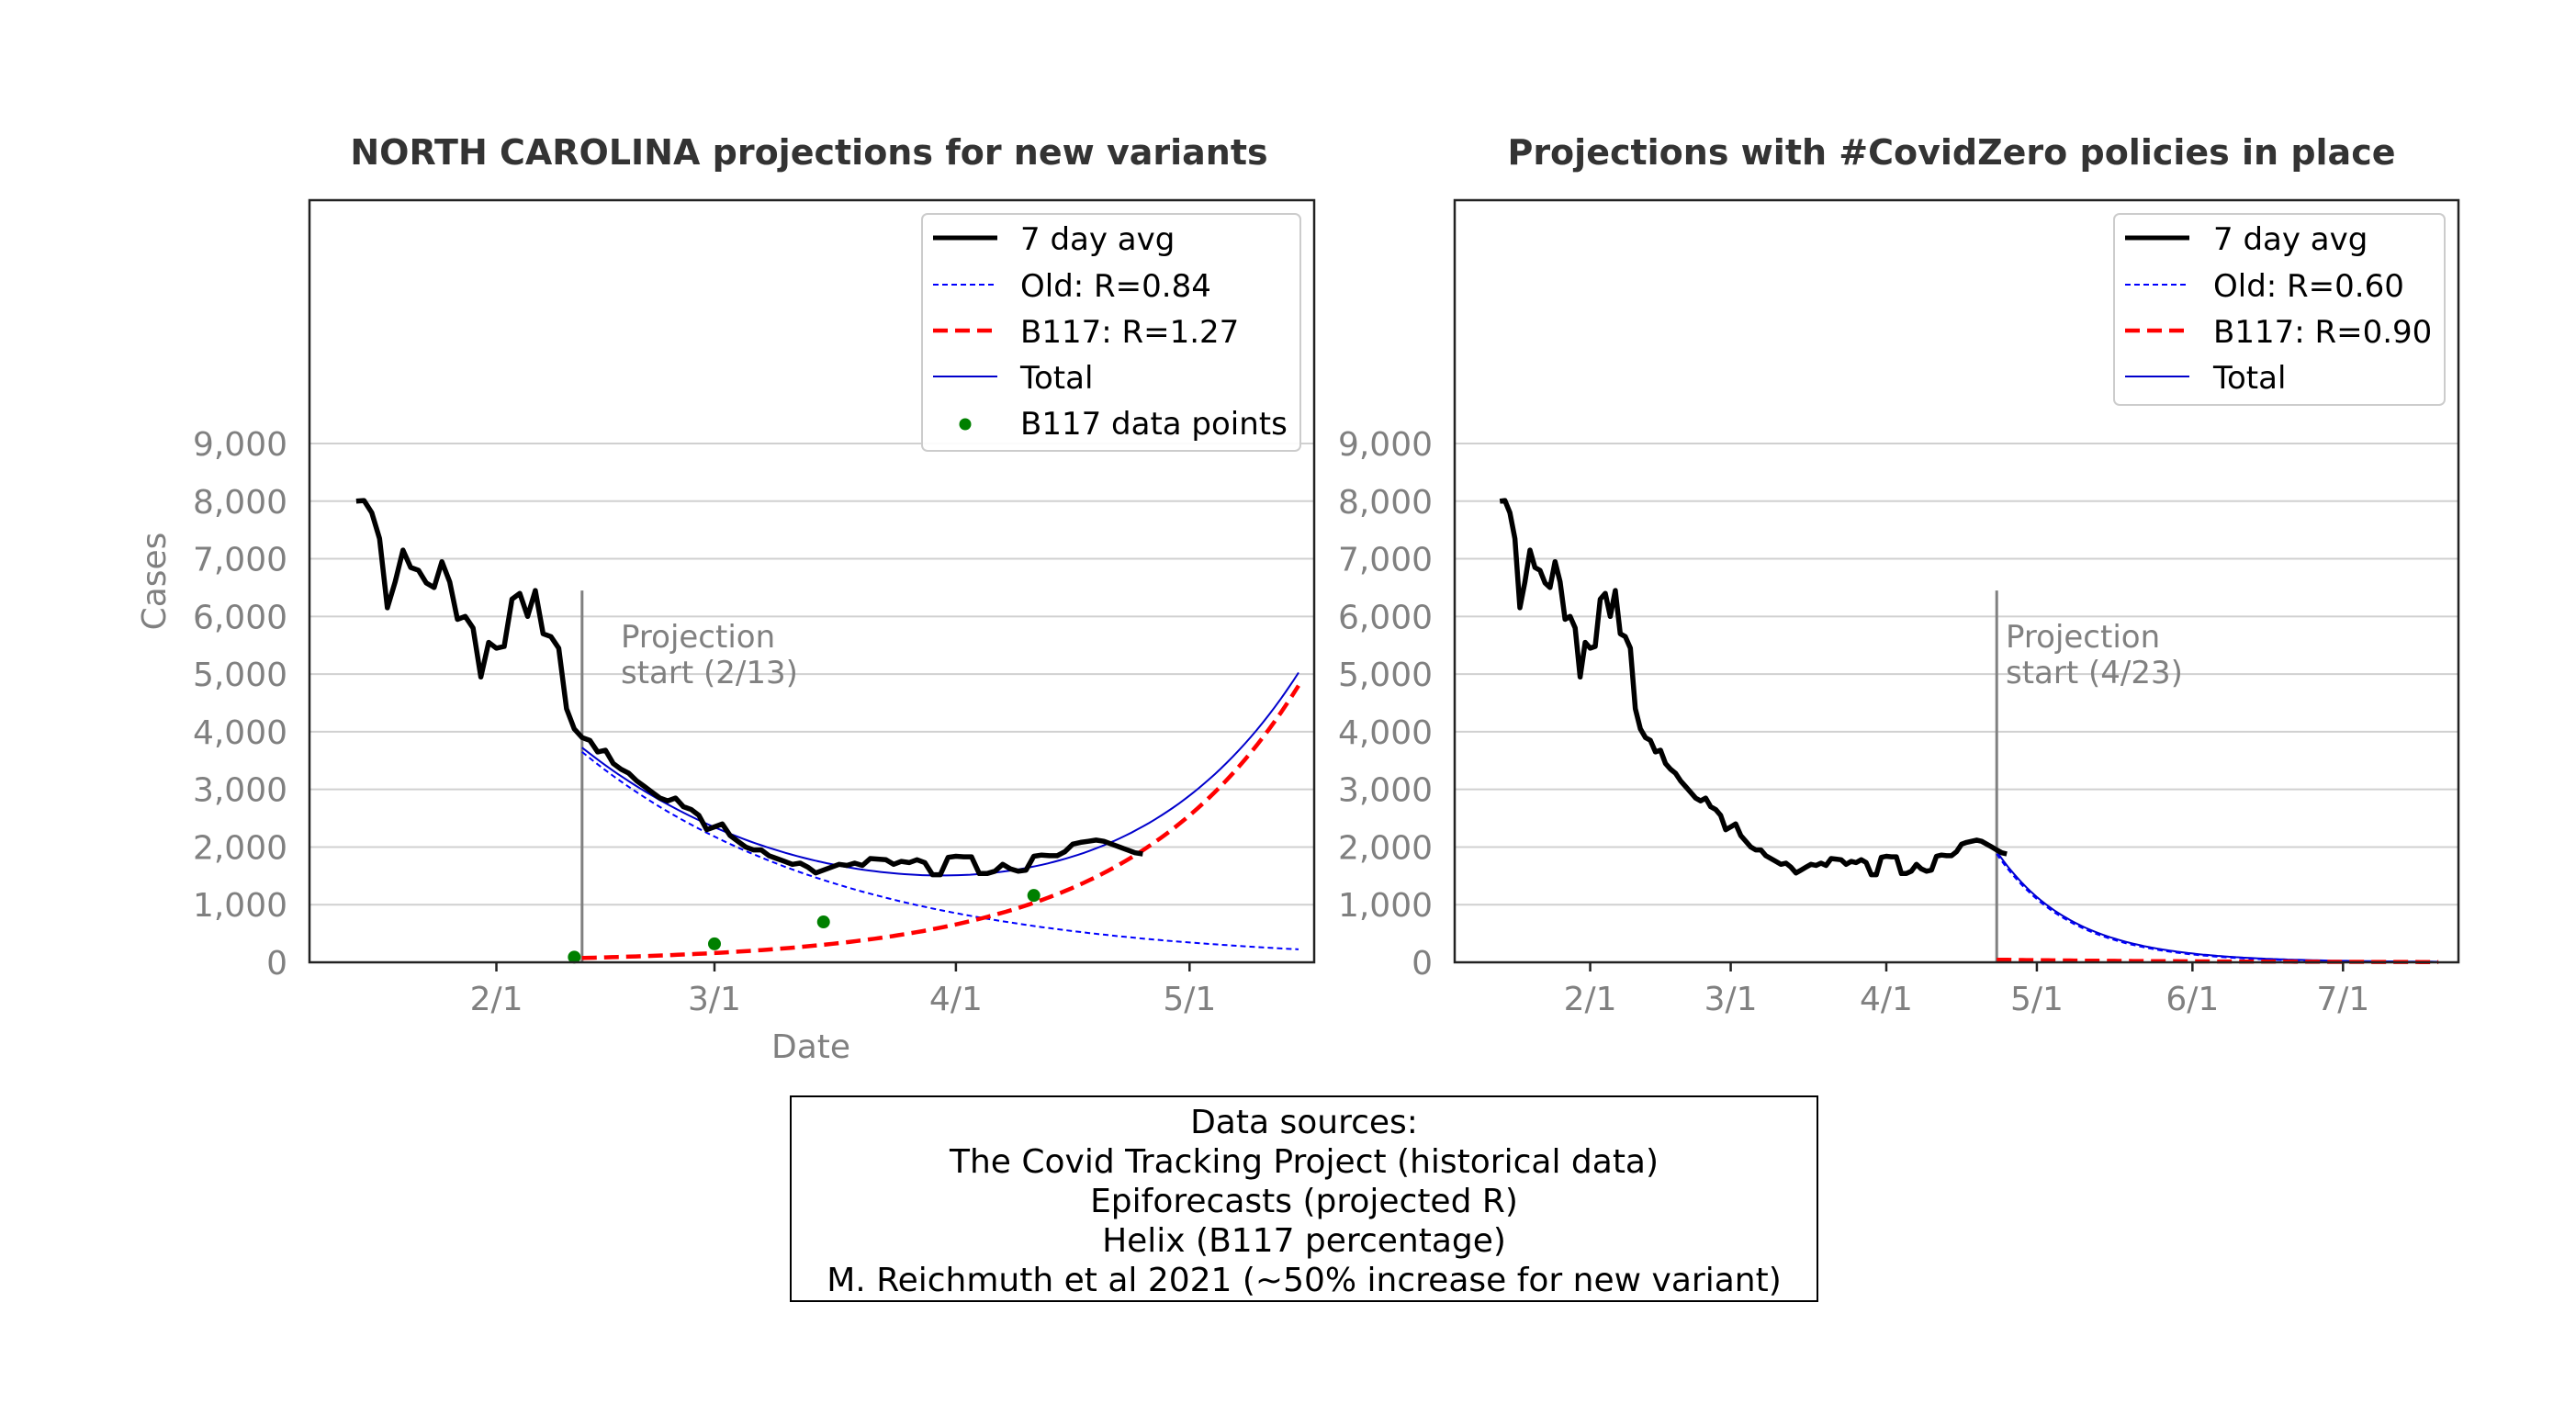 The width and height of the screenshot is (2576, 1415). Describe the element at coordinates (1304, 1241) in the screenshot. I see `source-helix: Helix (B117 percentage)` at that location.